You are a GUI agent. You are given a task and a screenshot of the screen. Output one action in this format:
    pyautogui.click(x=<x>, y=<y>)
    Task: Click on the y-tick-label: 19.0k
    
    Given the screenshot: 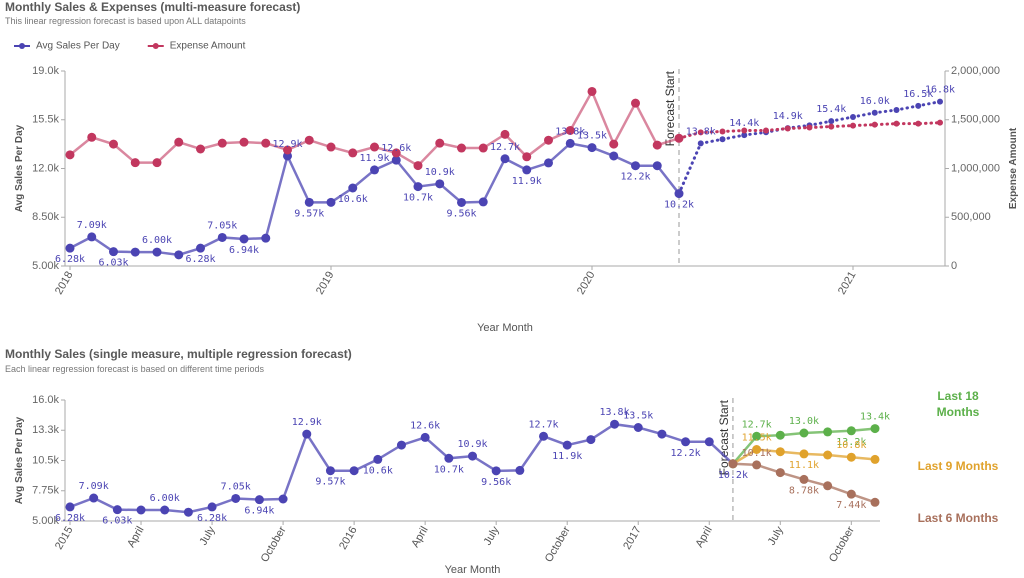 What is the action you would take?
    pyautogui.click(x=45, y=71)
    